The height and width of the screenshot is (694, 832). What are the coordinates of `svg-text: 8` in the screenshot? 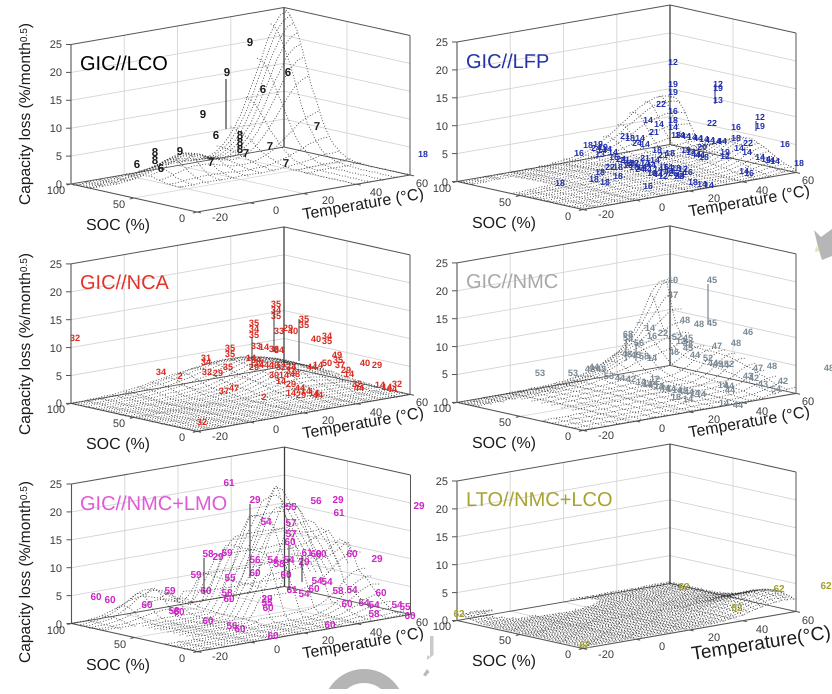 It's located at (240, 150).